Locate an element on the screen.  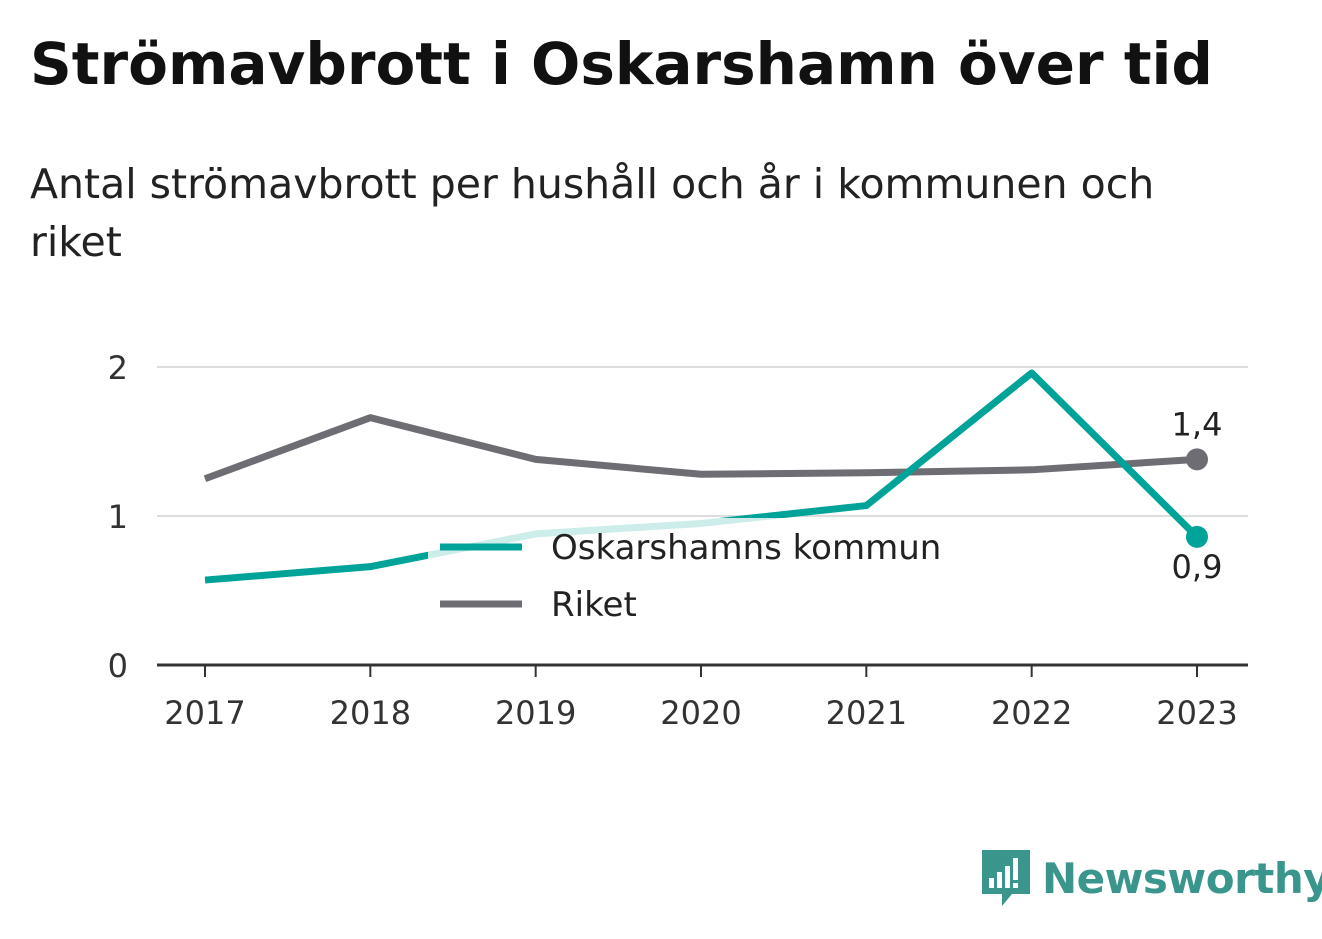
y-tick-label-1: 1 is located at coordinates (118, 517).